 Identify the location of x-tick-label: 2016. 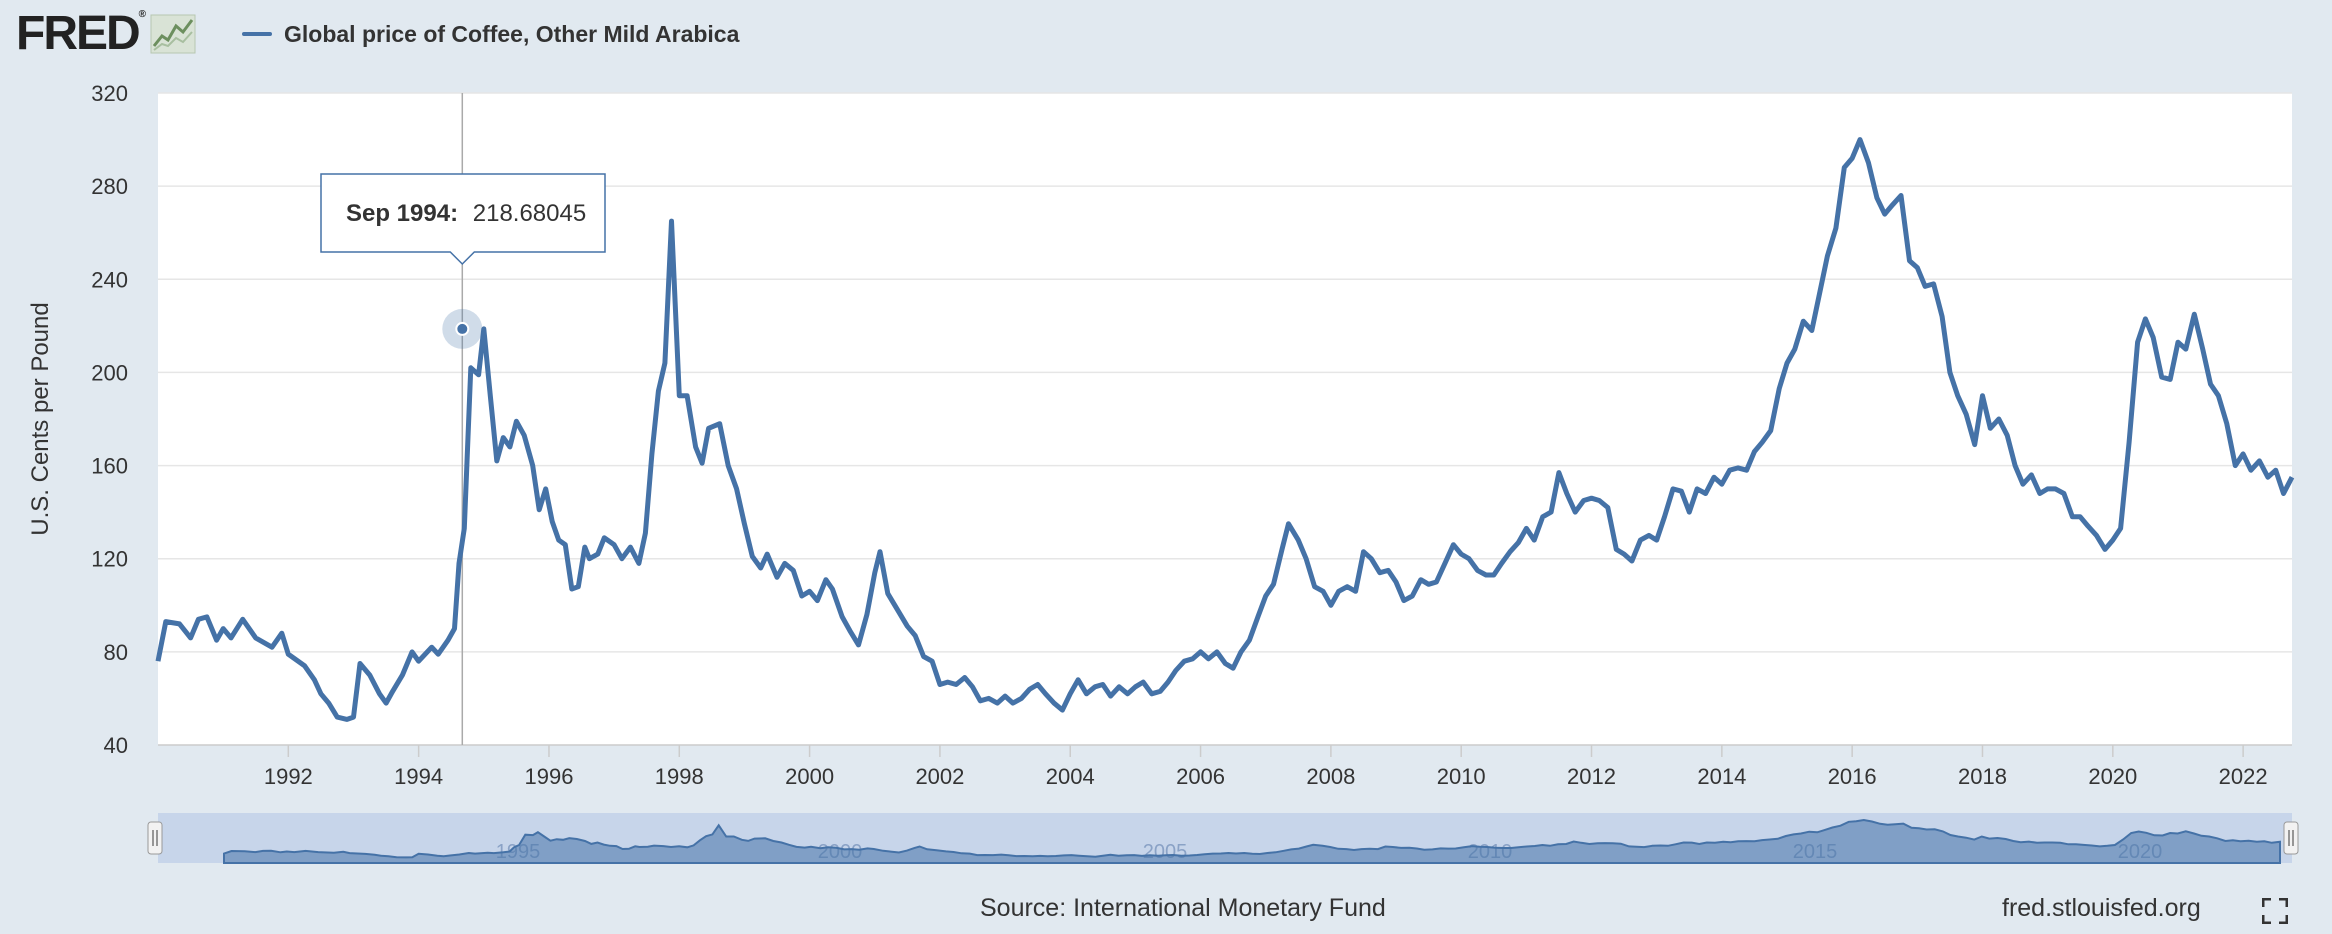
(1852, 776).